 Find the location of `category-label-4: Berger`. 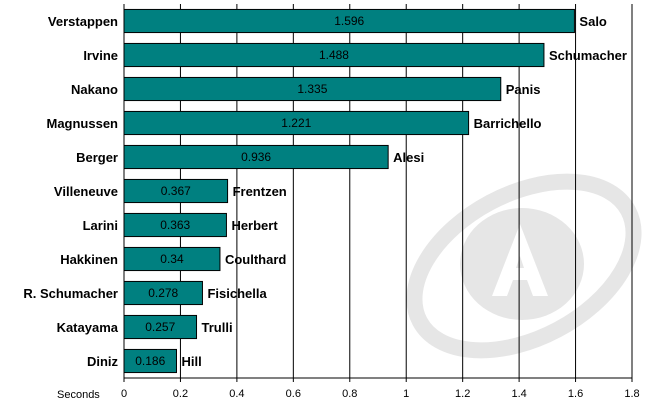

category-label-4: Berger is located at coordinates (97, 157).